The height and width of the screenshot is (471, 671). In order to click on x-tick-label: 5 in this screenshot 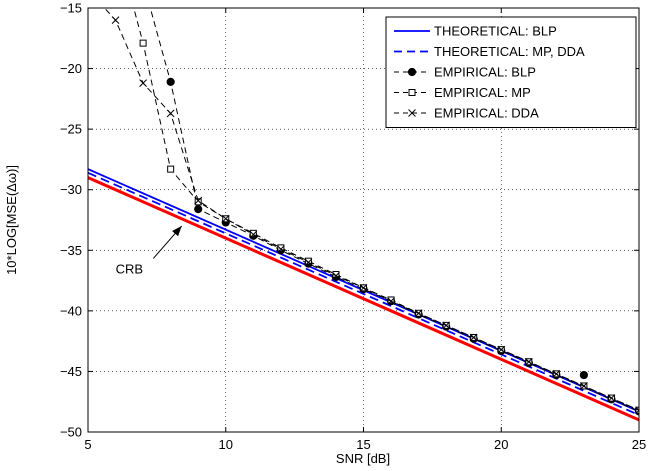, I will do `click(87, 444)`.